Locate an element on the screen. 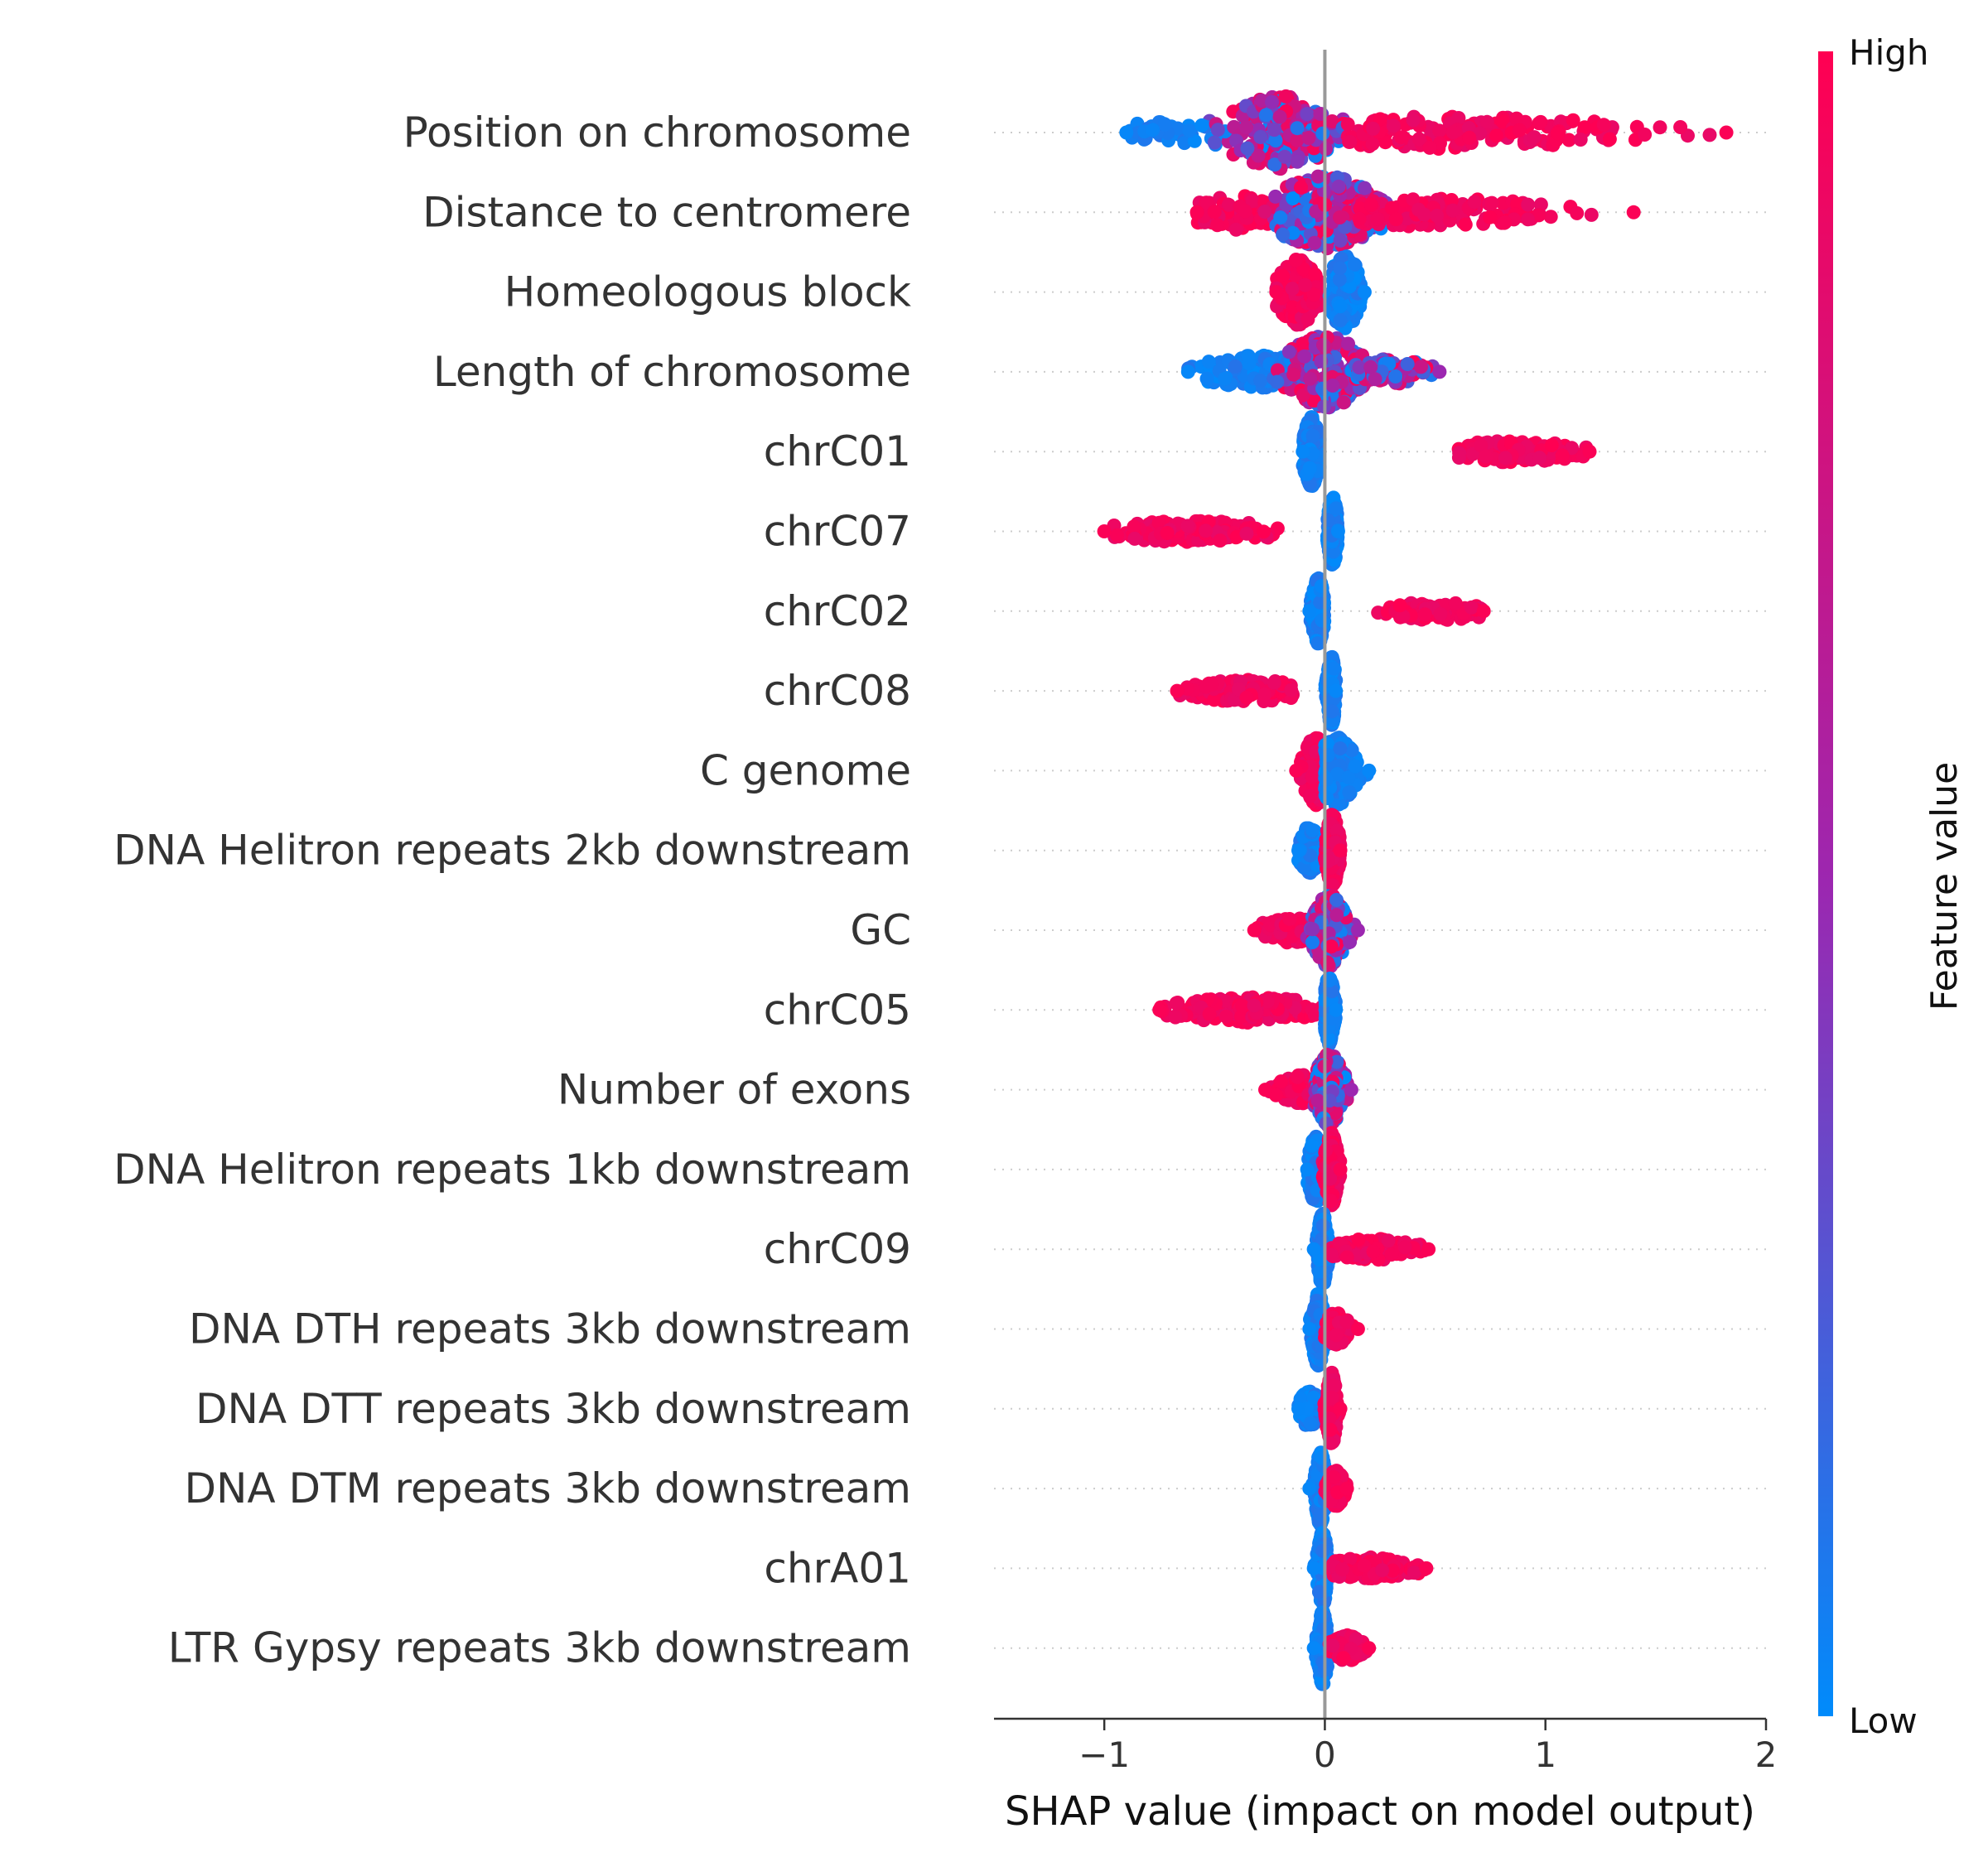 This screenshot has width=1988, height=1867. beeswarm-chrc08 is located at coordinates (1257, 691).